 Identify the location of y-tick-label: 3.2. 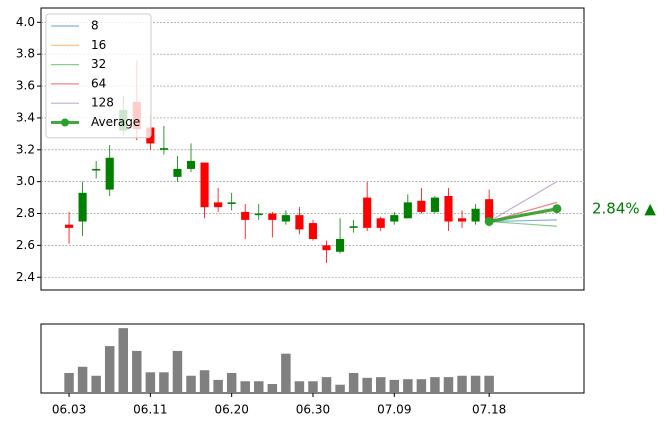
(25, 149).